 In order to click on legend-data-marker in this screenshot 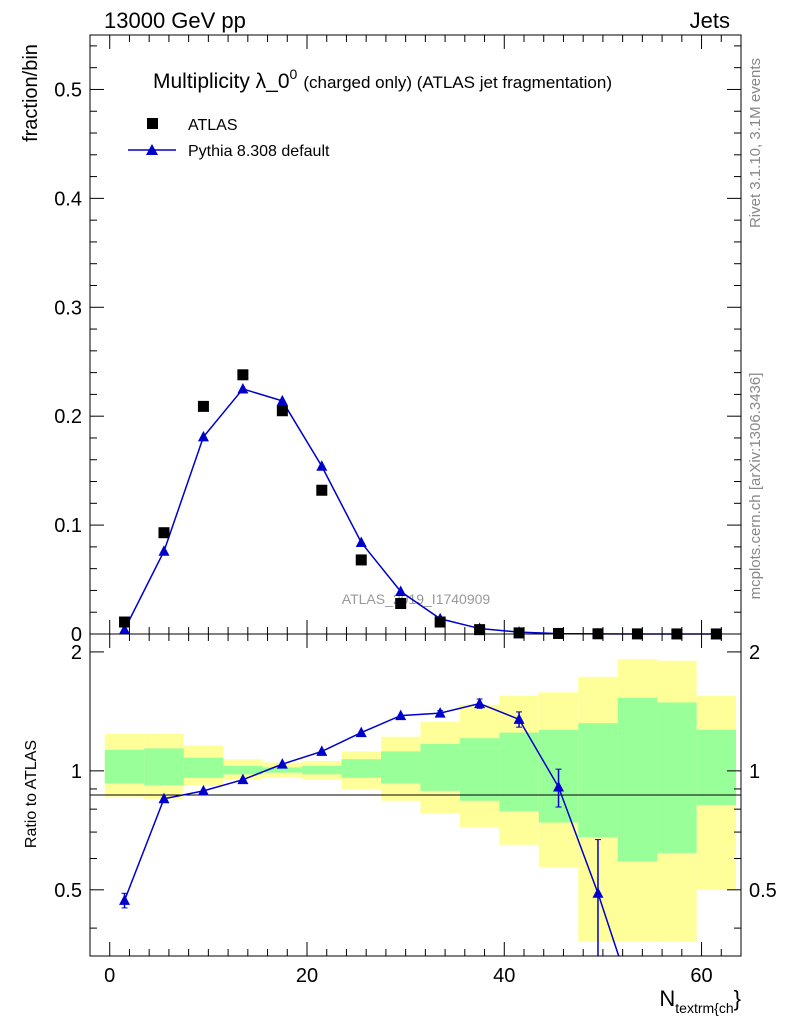, I will do `click(152, 123)`.